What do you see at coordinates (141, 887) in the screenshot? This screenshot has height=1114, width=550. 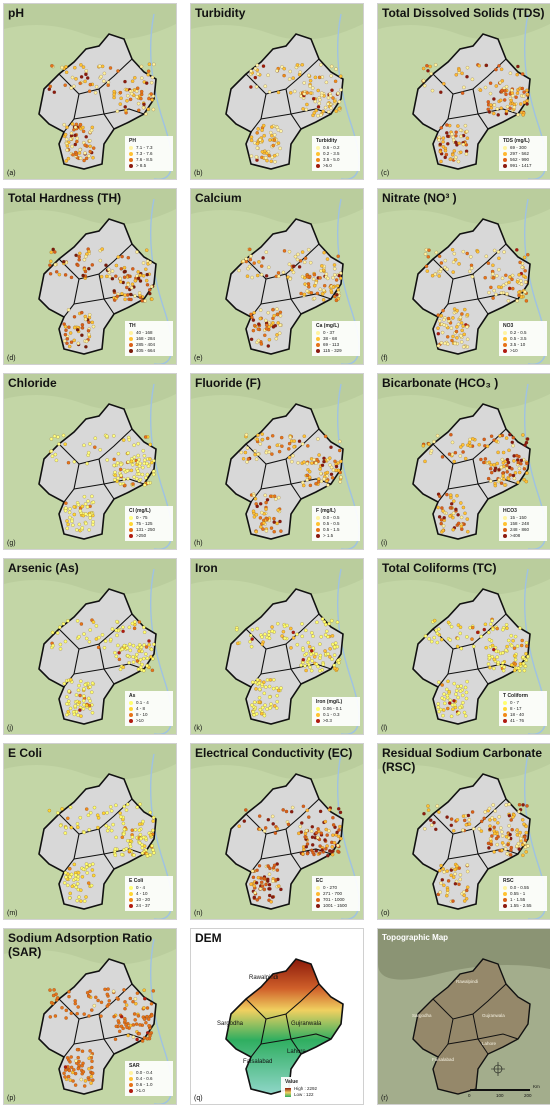 I see `legend-label: 0 - 4` at bounding box center [141, 887].